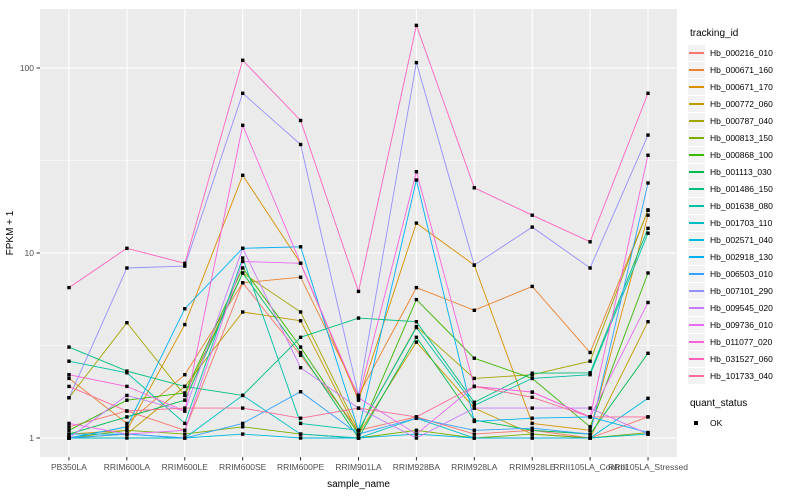  Describe the element at coordinates (741, 307) in the screenshot. I see `legend-item-label: Hb_009545_020` at that location.